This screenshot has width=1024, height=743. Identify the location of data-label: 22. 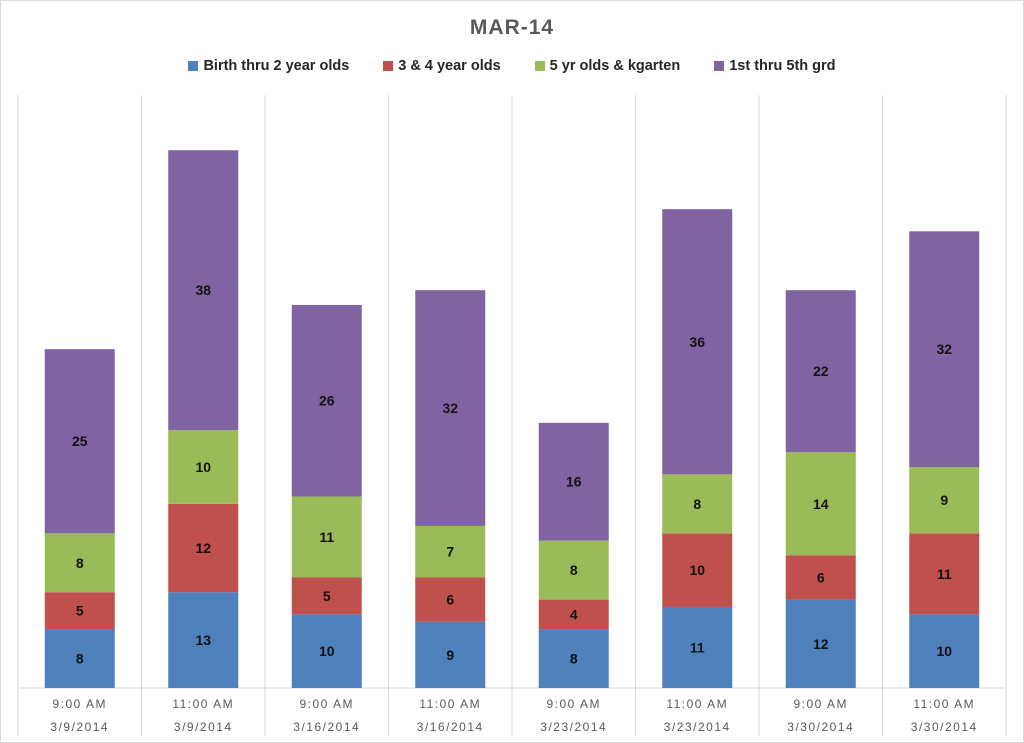
(821, 371).